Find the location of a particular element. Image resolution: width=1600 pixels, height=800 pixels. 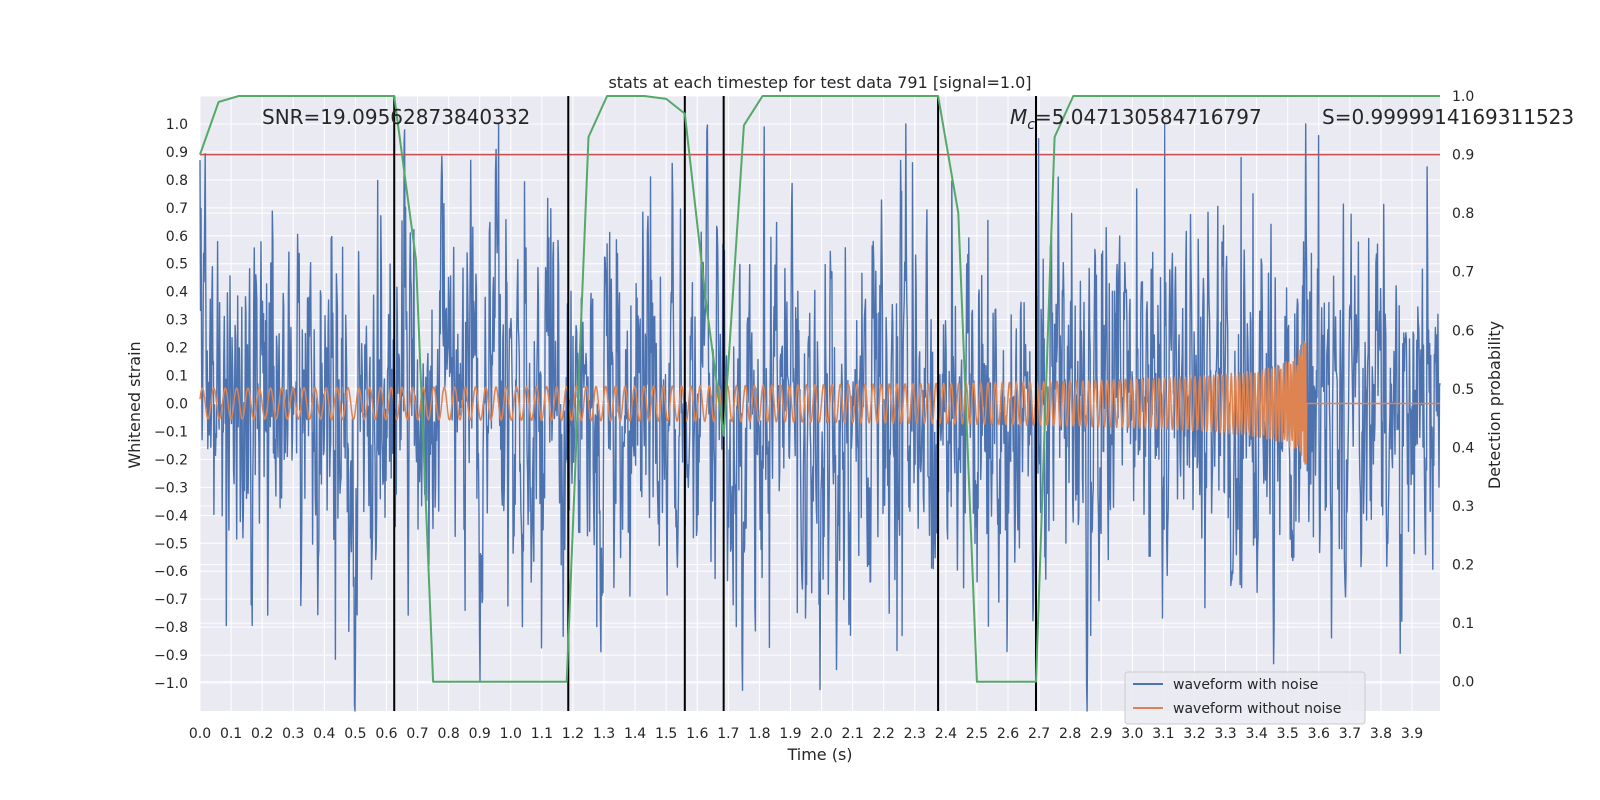

x-tick-label: 2.1 is located at coordinates (852, 734).